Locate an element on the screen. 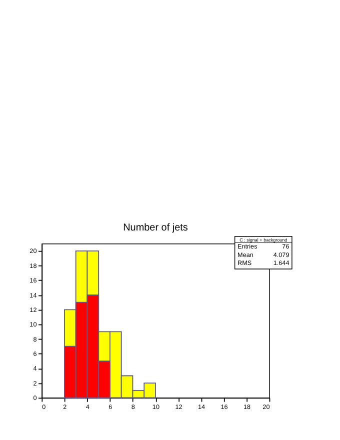 This screenshot has height=440, width=340. chart-title: Number of jets is located at coordinates (155, 228).